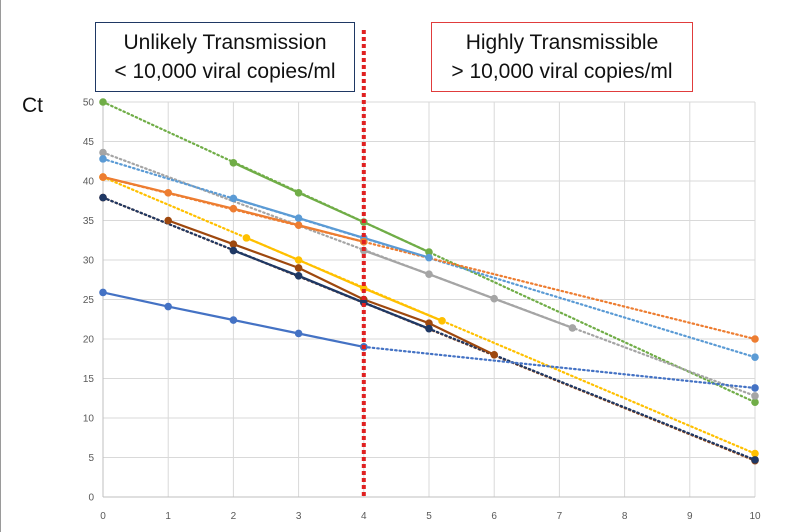 The height and width of the screenshot is (532, 800). I want to click on x-tick-label: 1, so click(168, 516).